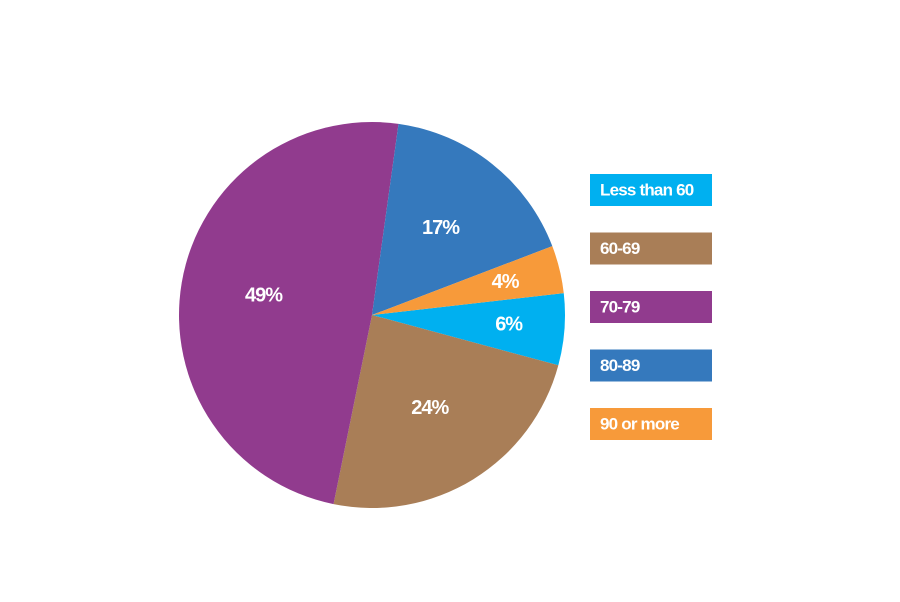  I want to click on value-label: 6%, so click(509, 325).